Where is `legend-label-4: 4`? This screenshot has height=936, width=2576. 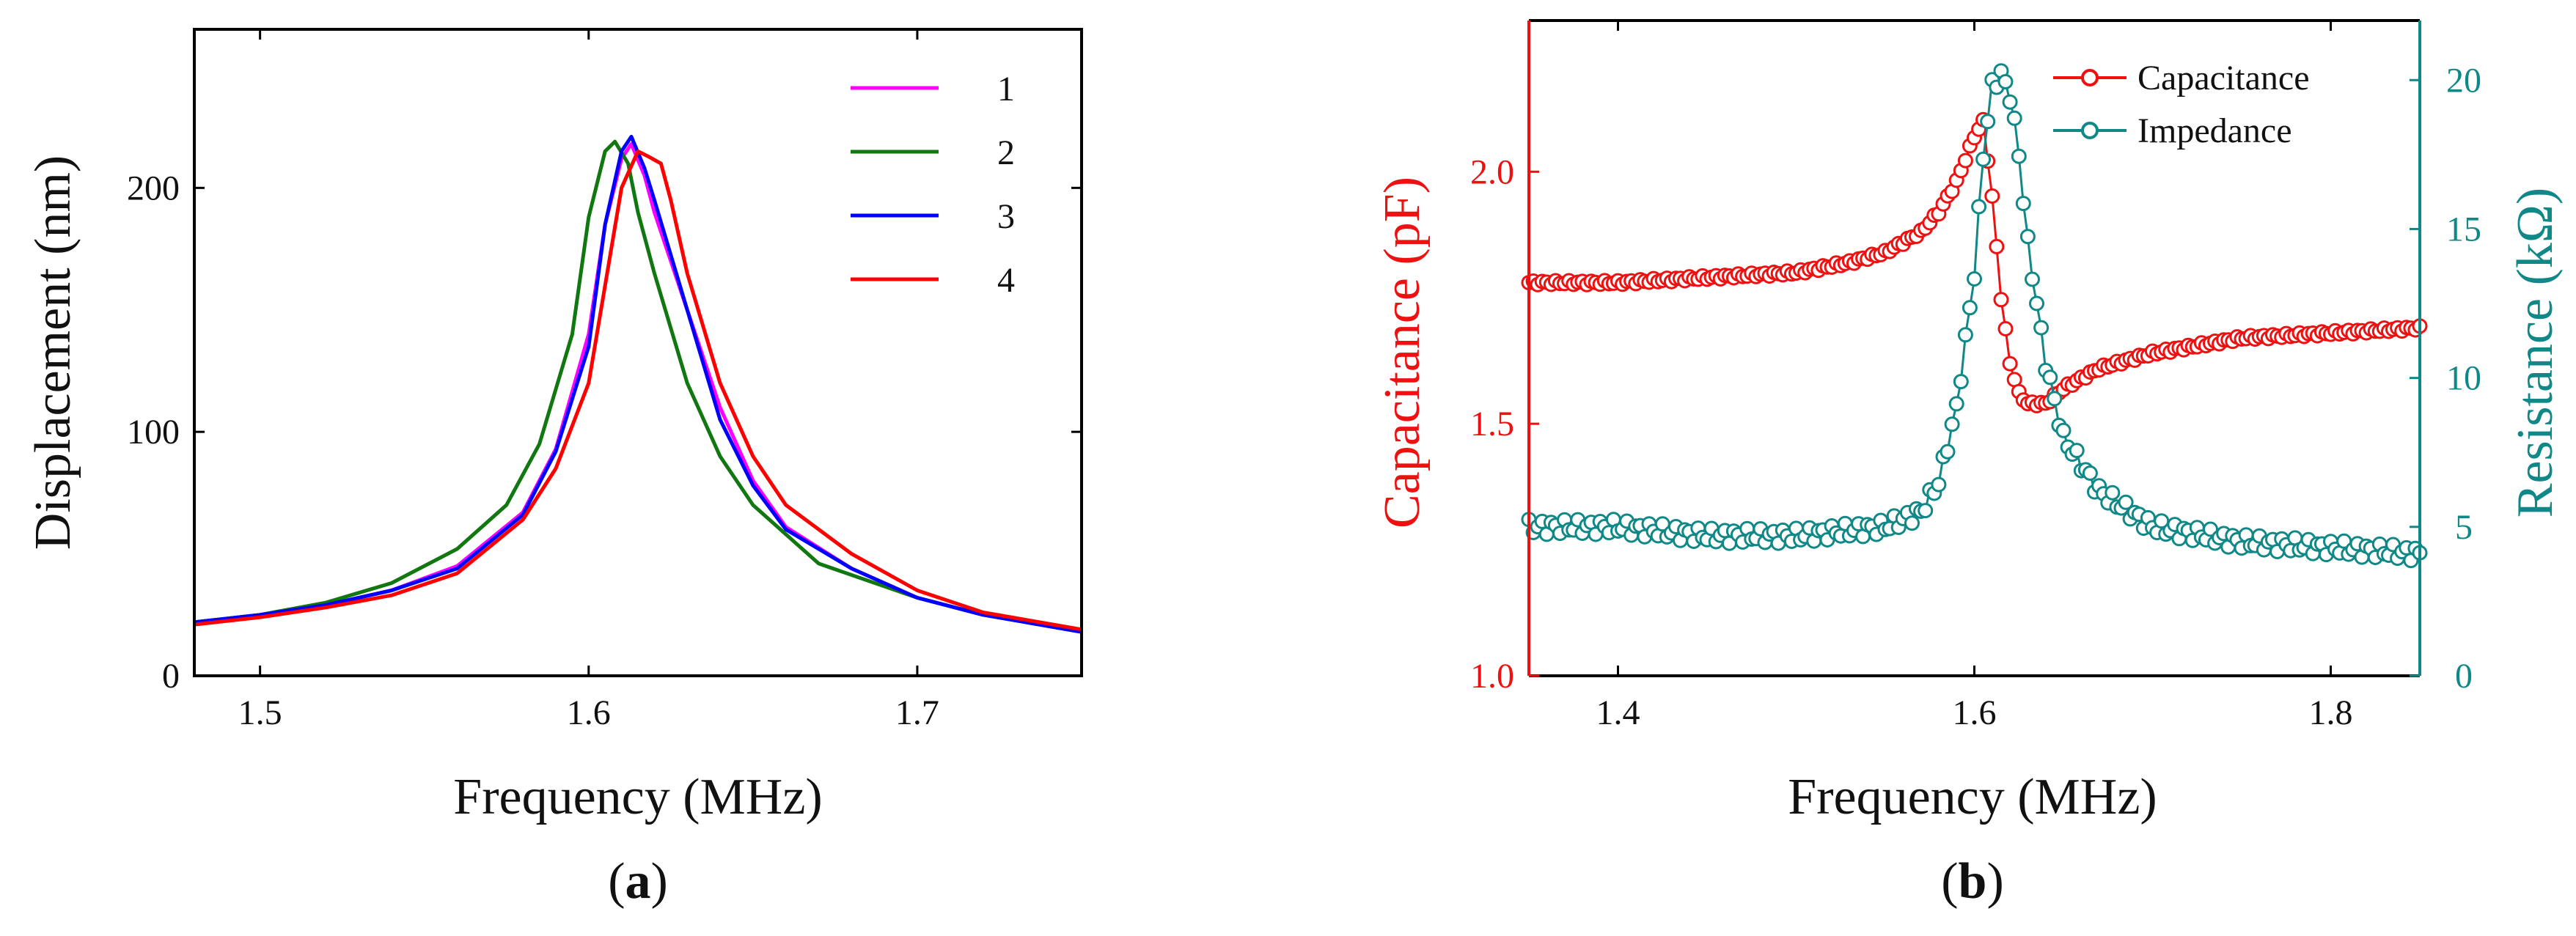
legend-label-4: 4 is located at coordinates (1006, 280).